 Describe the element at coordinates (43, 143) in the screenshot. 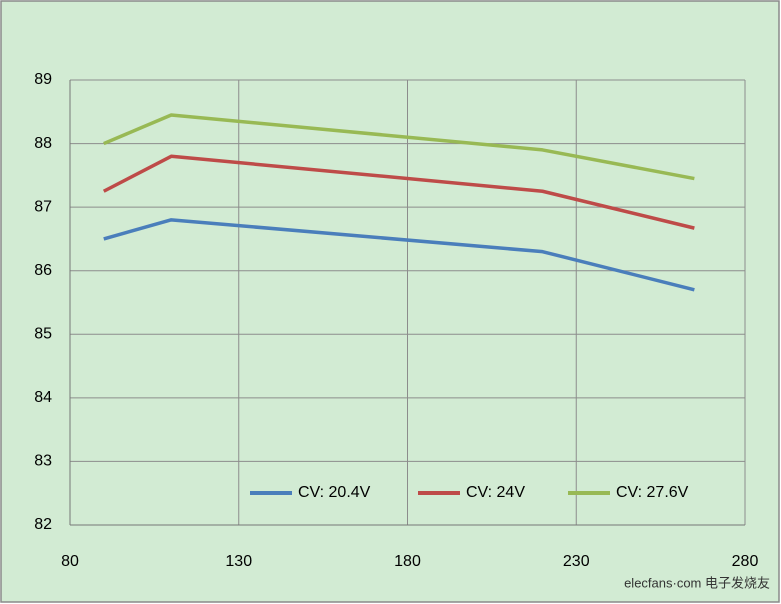

I see `y-tick-label: 88` at that location.